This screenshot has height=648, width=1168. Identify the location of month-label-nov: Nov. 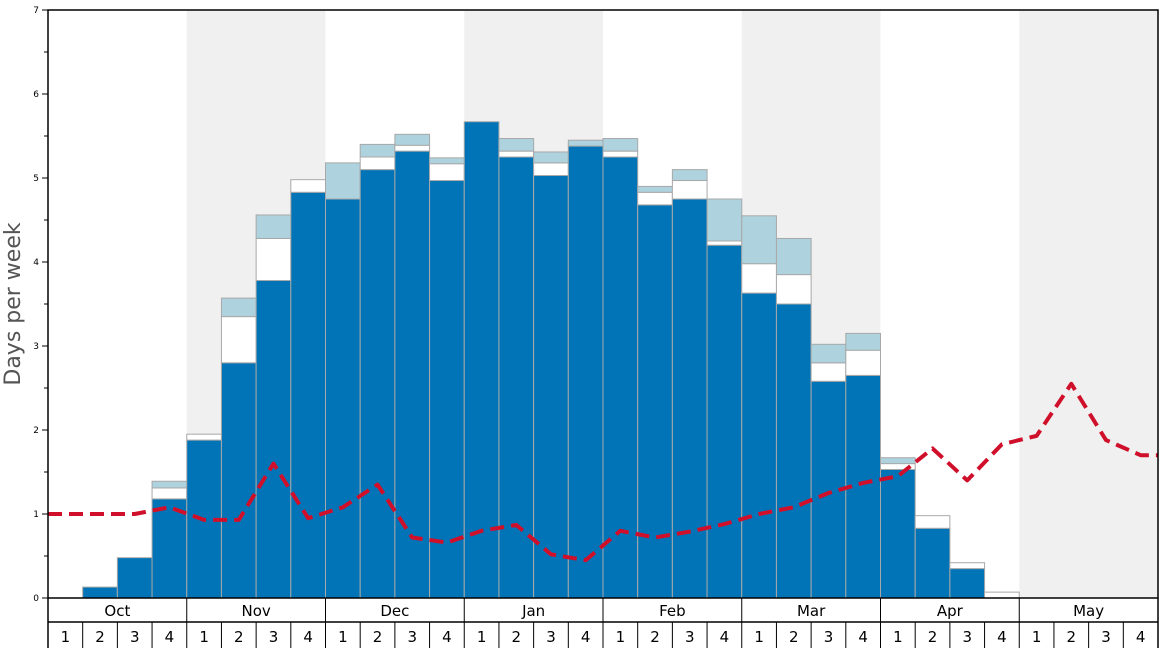
(255, 611).